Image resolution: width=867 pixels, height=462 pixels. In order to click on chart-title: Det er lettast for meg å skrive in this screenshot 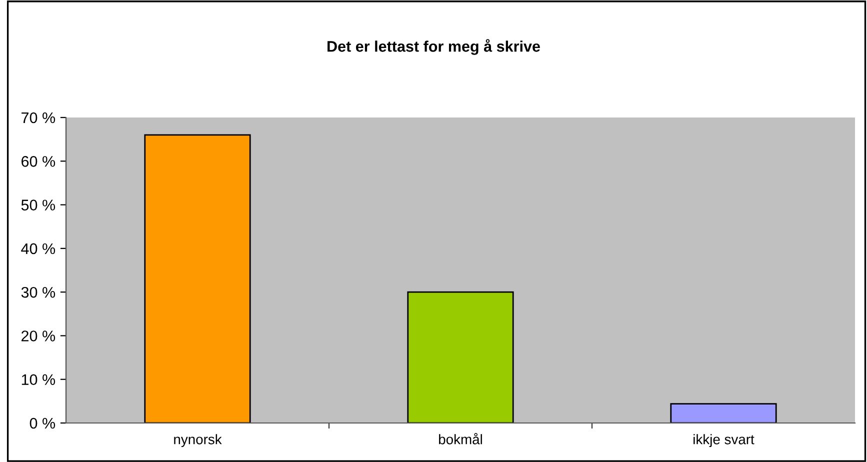, I will do `click(434, 47)`.